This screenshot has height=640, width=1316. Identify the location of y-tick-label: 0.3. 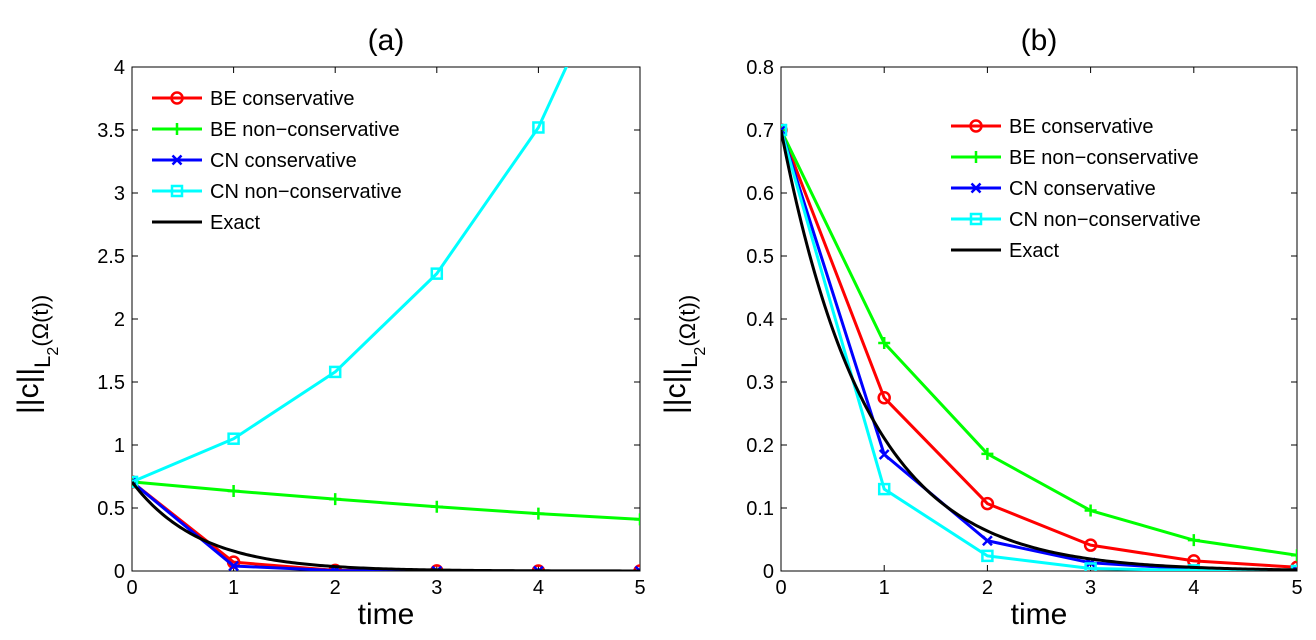
(760, 383).